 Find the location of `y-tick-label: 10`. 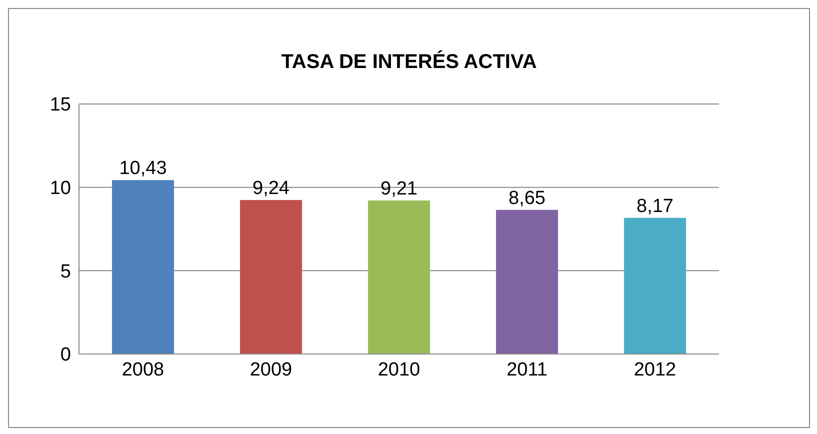

y-tick-label: 10 is located at coordinates (60, 189).